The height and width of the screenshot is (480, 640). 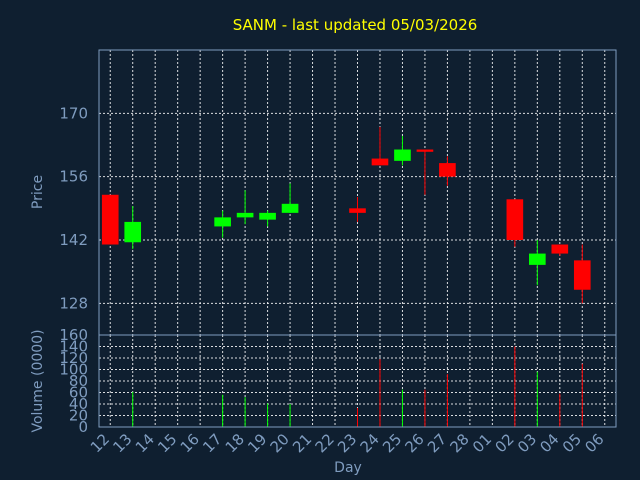 What do you see at coordinates (348, 468) in the screenshot?
I see `x-axis-label: Day` at bounding box center [348, 468].